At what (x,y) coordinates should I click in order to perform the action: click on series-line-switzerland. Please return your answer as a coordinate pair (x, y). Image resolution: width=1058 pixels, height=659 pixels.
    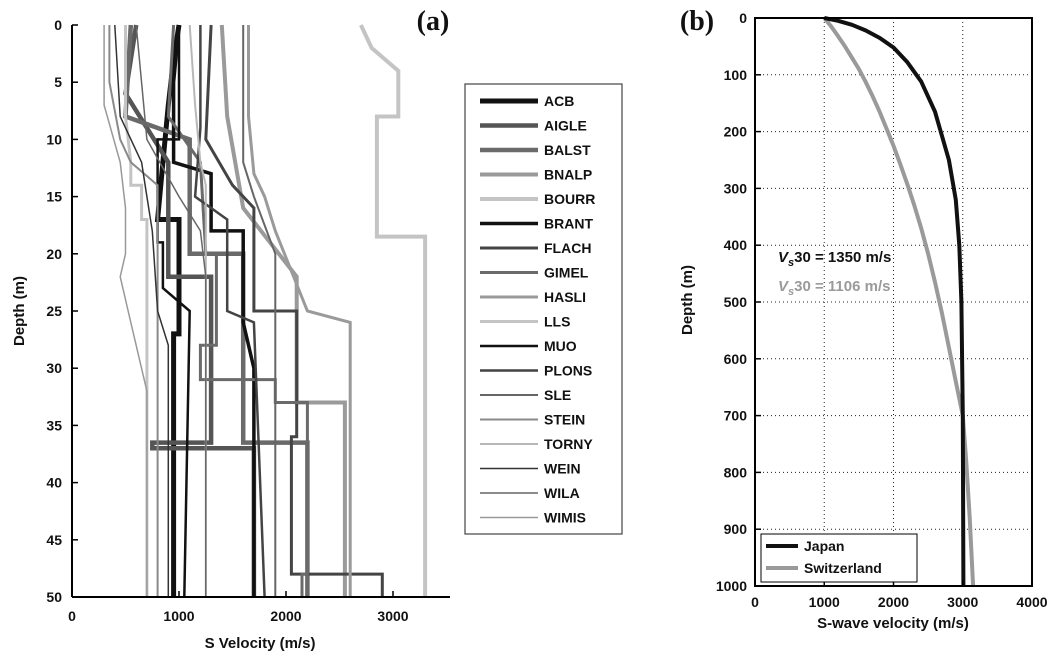
    Looking at the image, I should click on (899, 301).